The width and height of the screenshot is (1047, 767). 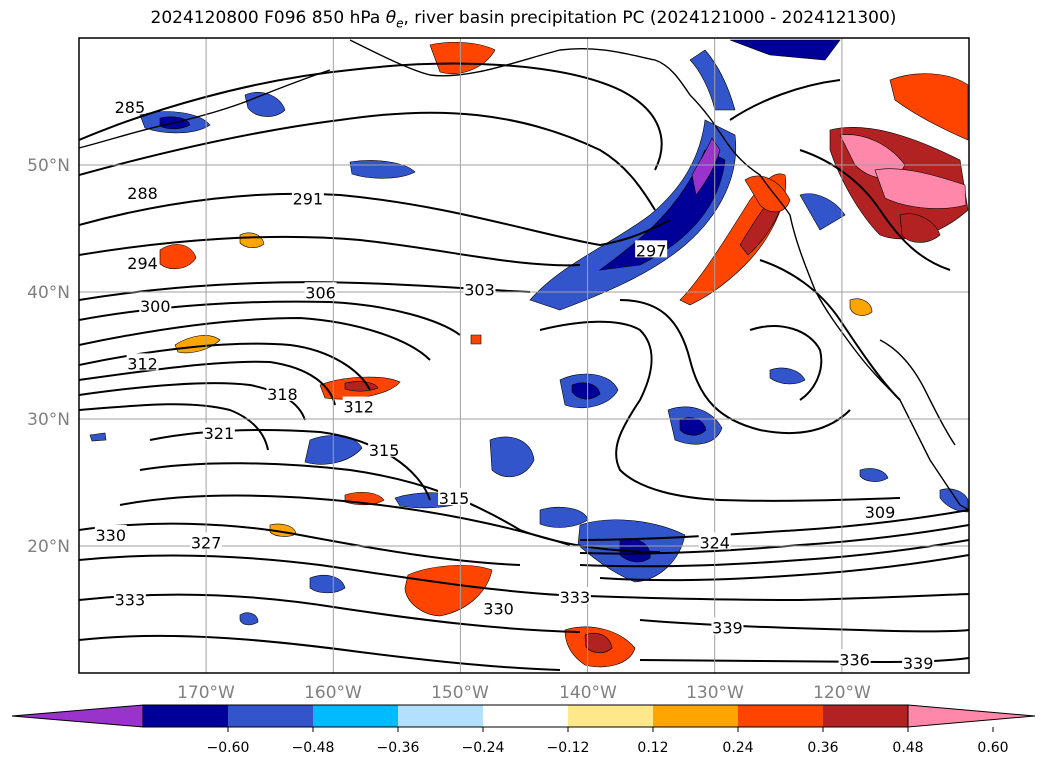 I want to click on lon-label-140w: 140°W, so click(x=588, y=693).